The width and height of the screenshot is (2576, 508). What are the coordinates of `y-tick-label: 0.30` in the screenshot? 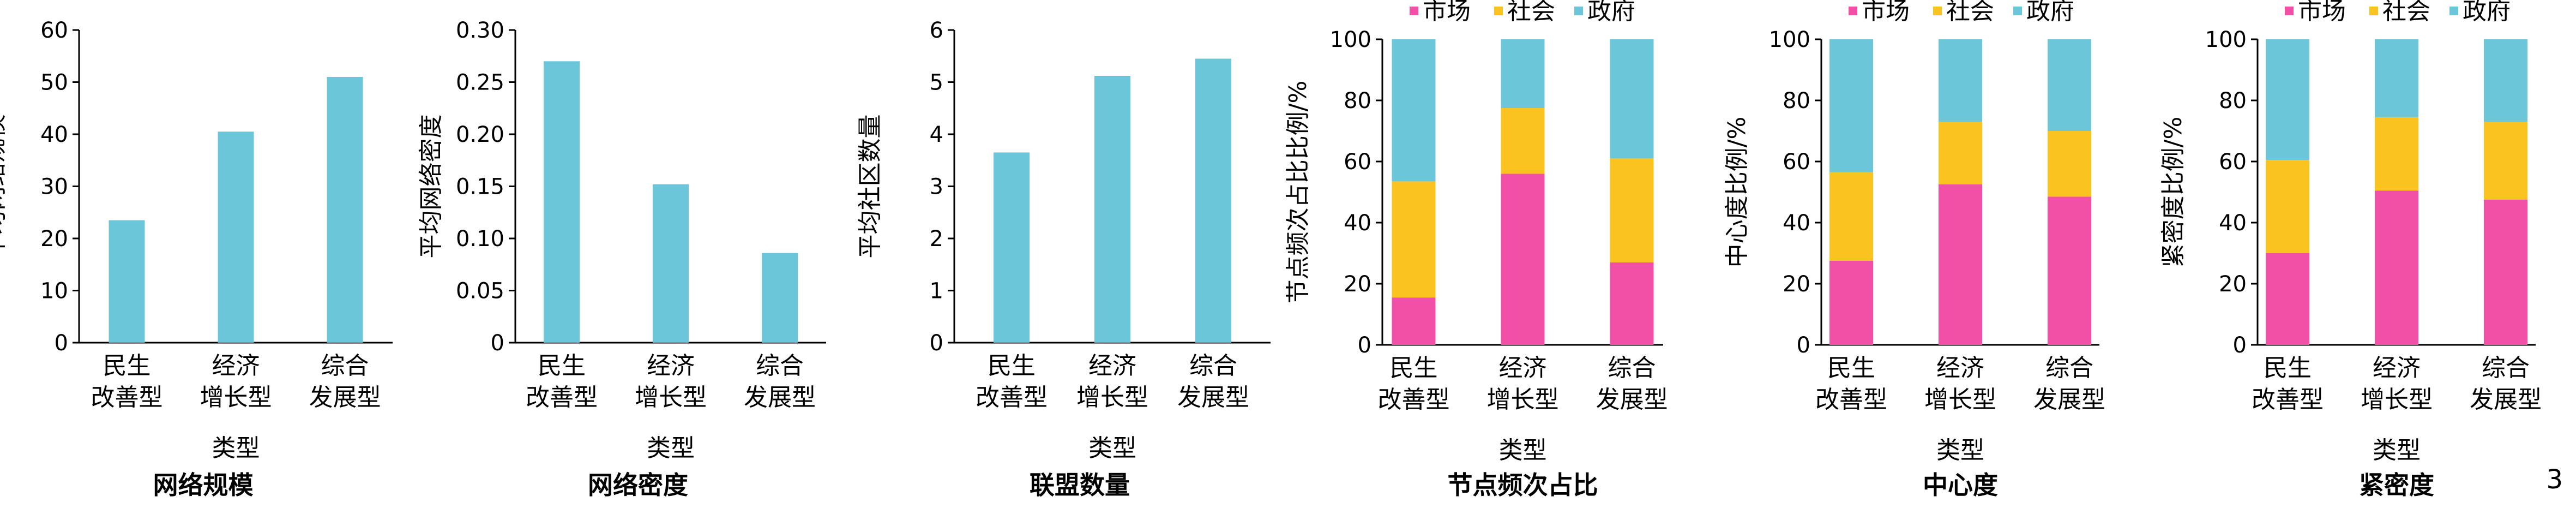 It's located at (480, 31).